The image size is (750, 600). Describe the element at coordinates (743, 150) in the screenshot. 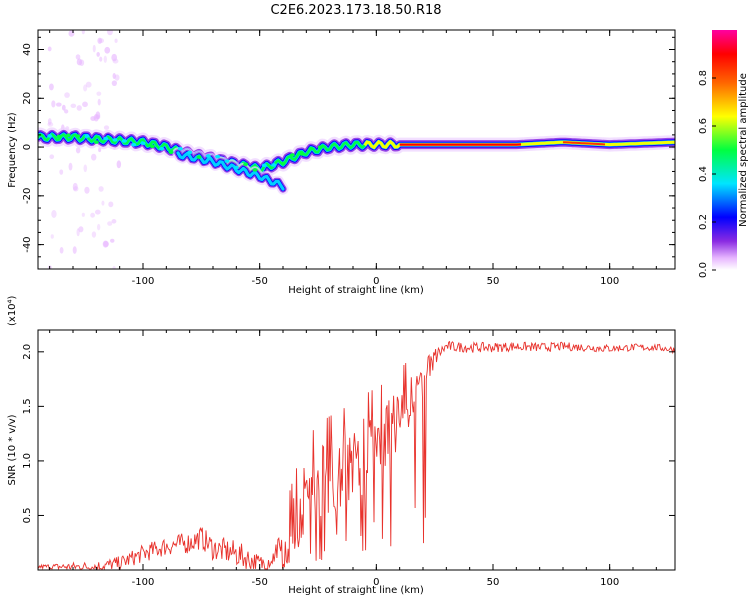

I see `colorbar-label: Normalized spectral amplitude` at that location.